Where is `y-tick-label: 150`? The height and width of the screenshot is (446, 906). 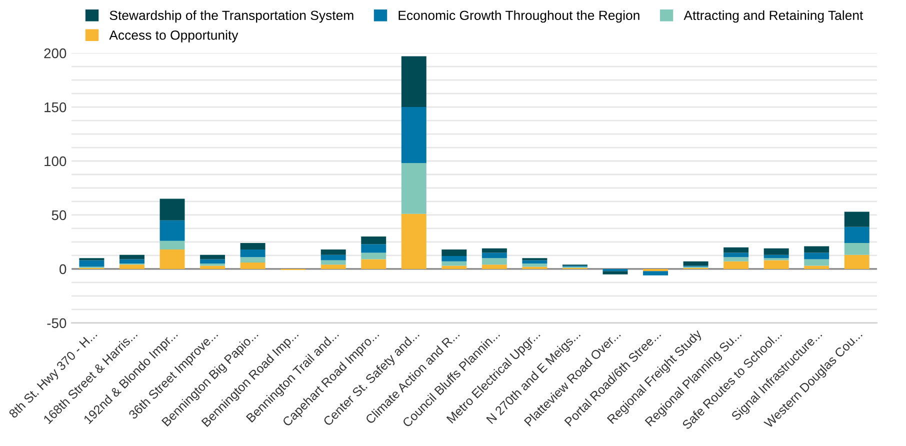
y-tick-label: 150 is located at coordinates (55, 107).